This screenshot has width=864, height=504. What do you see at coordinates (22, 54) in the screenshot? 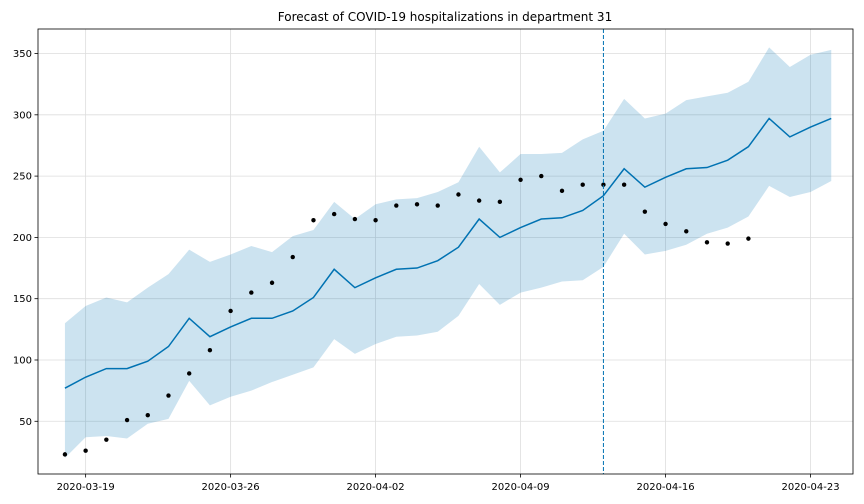
I see `y-tick-label: 350` at bounding box center [22, 54].